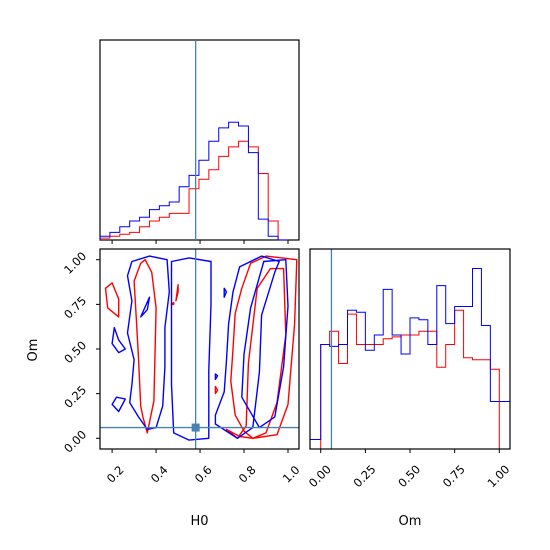 Image resolution: width=550 pixels, height=550 pixels. I want to click on x-axis-label-h0: H0, so click(199, 521).